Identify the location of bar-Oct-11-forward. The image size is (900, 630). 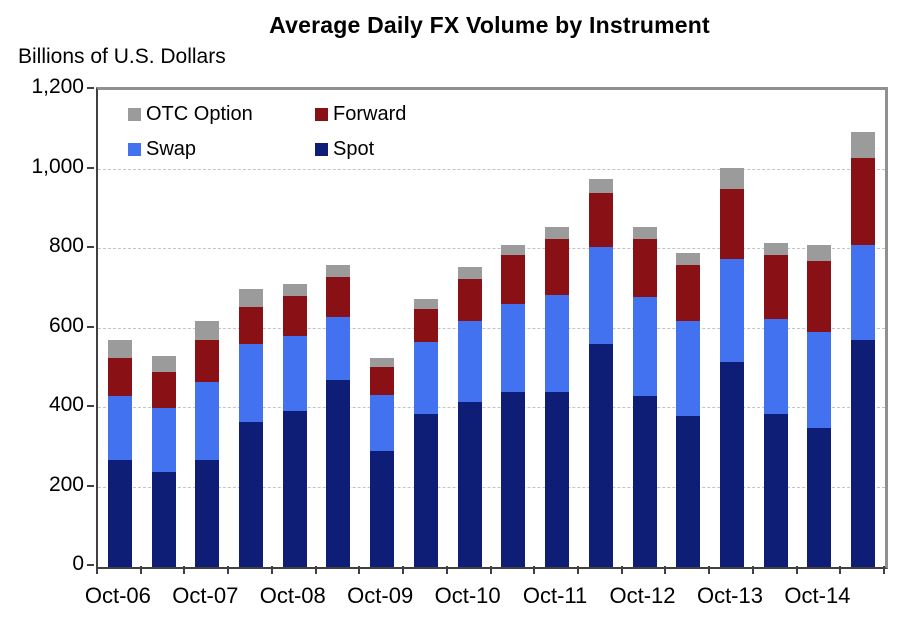
(557, 267).